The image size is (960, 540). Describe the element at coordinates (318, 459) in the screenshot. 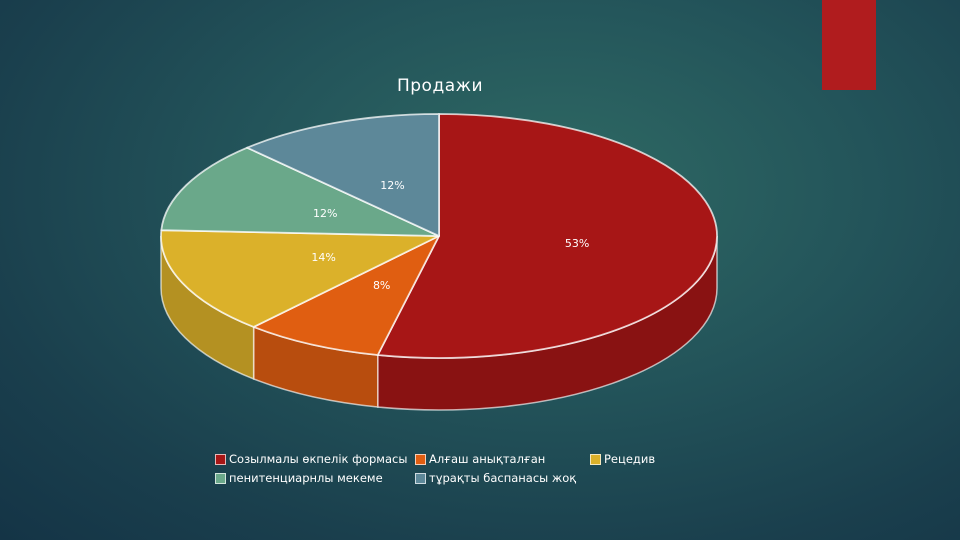

I see `legend-label-0: Созылмалы өкпелік формасы` at that location.